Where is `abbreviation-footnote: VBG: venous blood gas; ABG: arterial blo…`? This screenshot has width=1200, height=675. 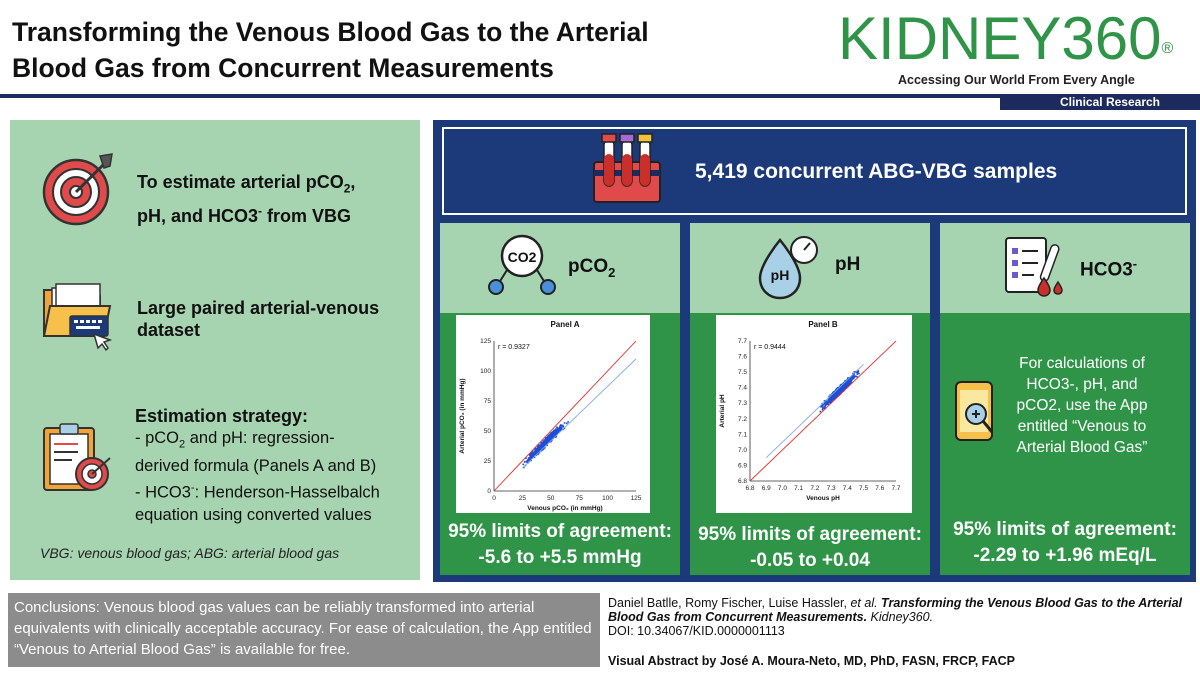 abbreviation-footnote: VBG: venous blood gas; ABG: arterial blo… is located at coordinates (190, 553).